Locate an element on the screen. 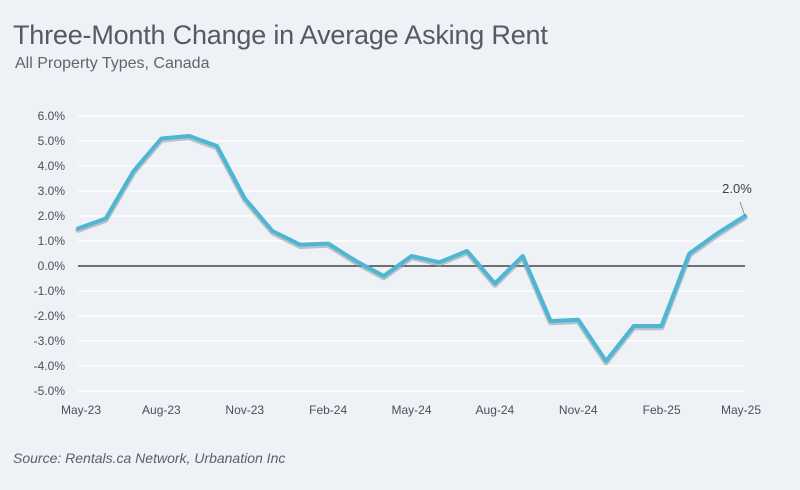  y-tick-label: -3.0% is located at coordinates (50, 341).